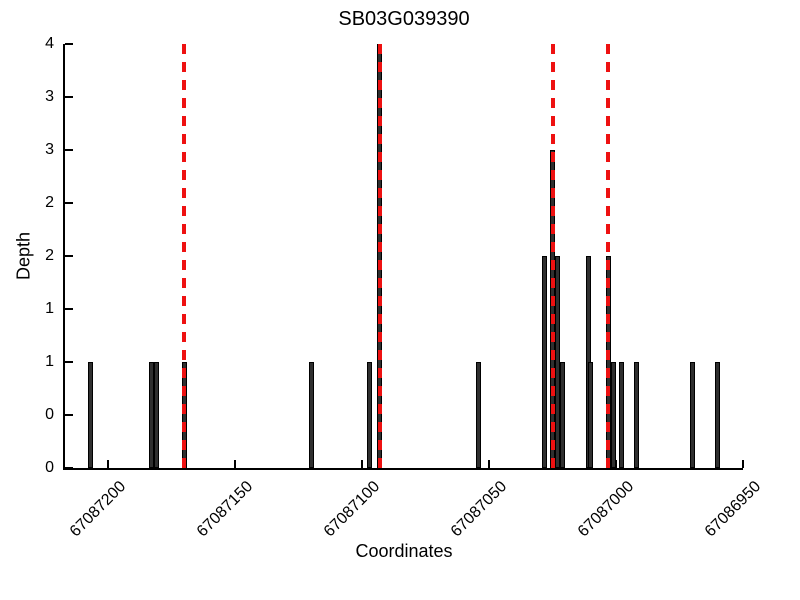 The image size is (800, 600). I want to click on x-axis-tick-label: 67086950, so click(733, 509).